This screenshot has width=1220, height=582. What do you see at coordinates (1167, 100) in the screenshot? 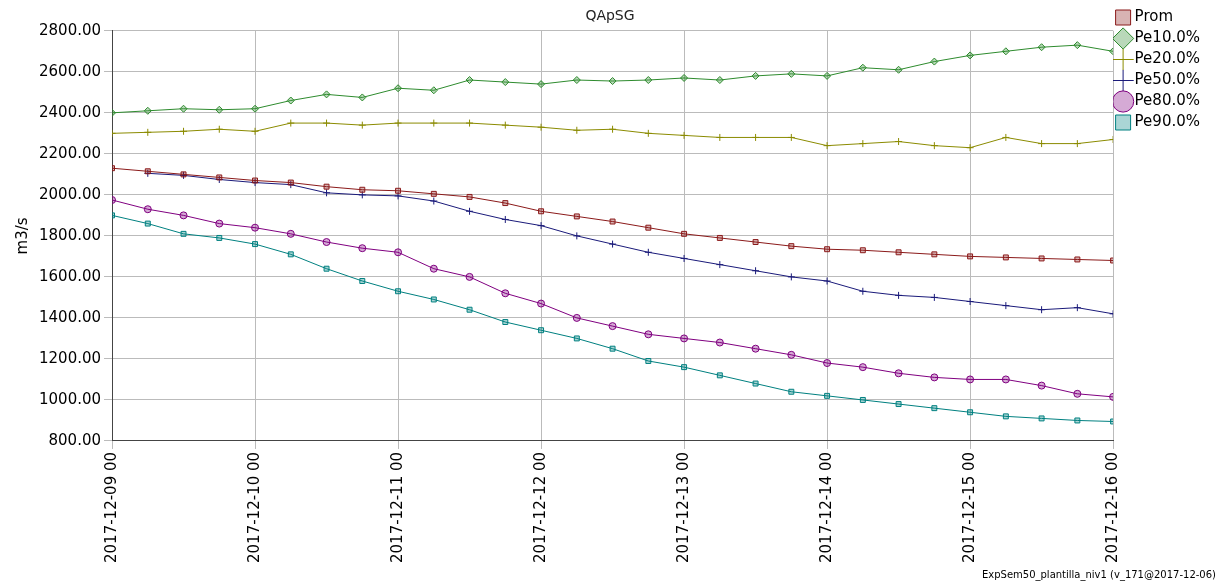
I see `legend-label: Pe80.0%` at bounding box center [1167, 100].